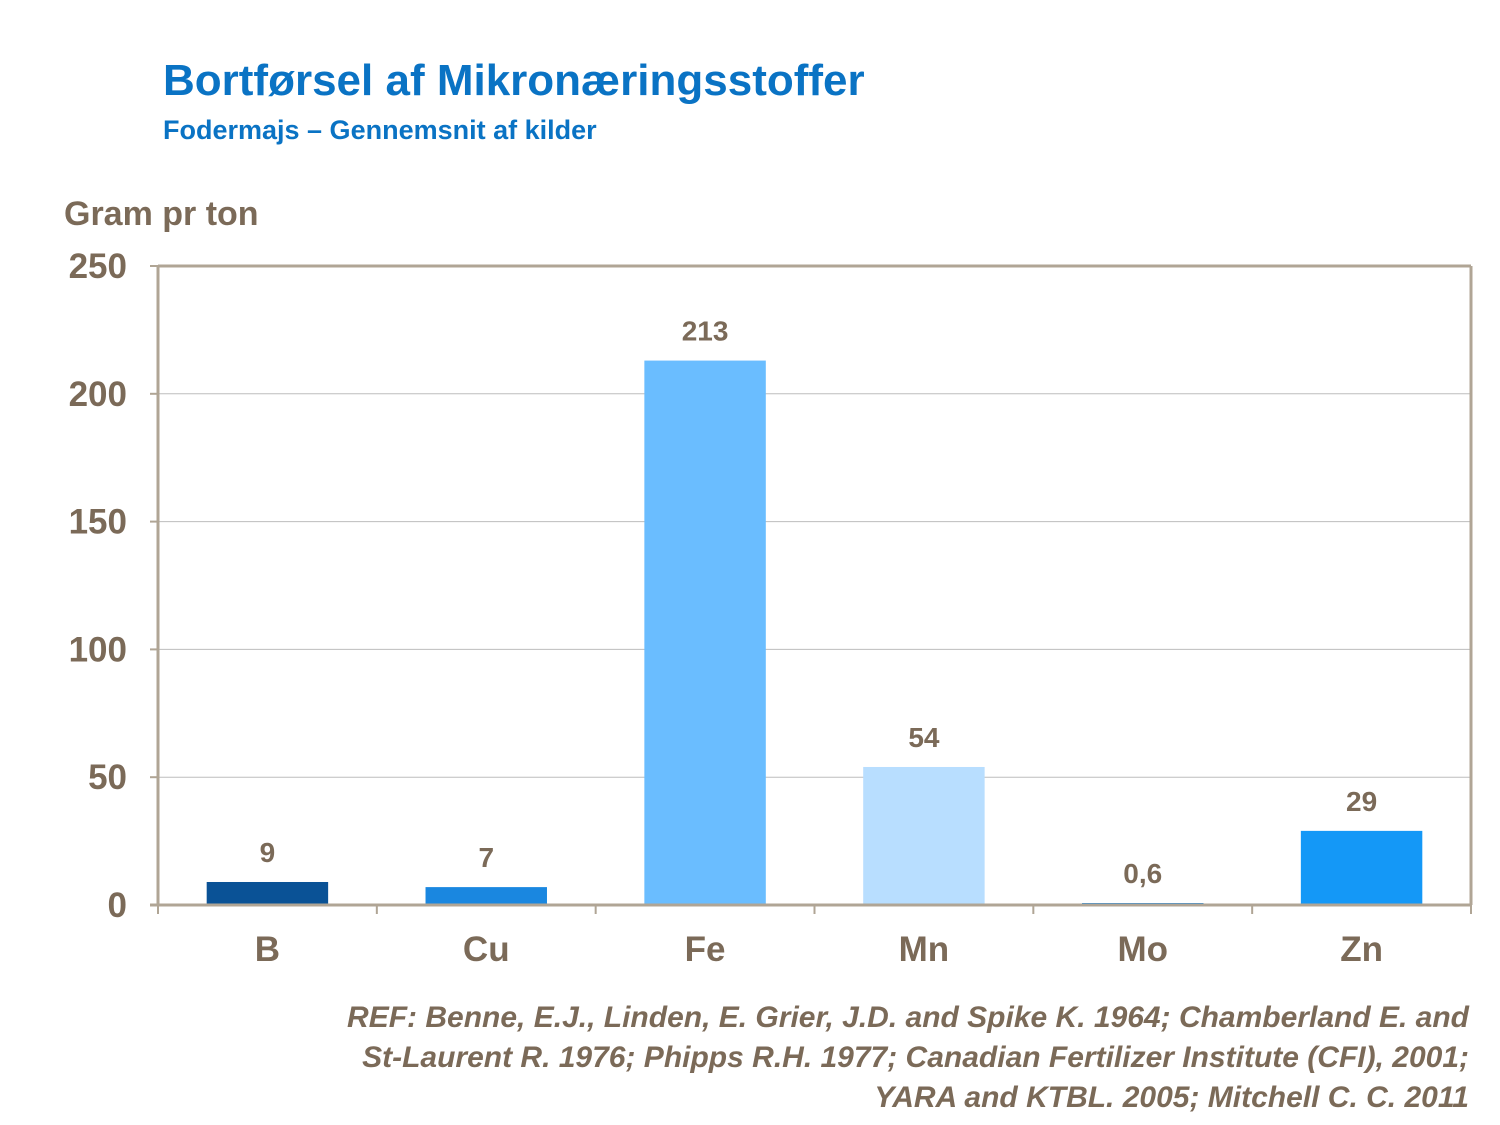 This screenshot has width=1500, height=1125. Describe the element at coordinates (107, 777) in the screenshot. I see `y-tick-label: 50` at that location.